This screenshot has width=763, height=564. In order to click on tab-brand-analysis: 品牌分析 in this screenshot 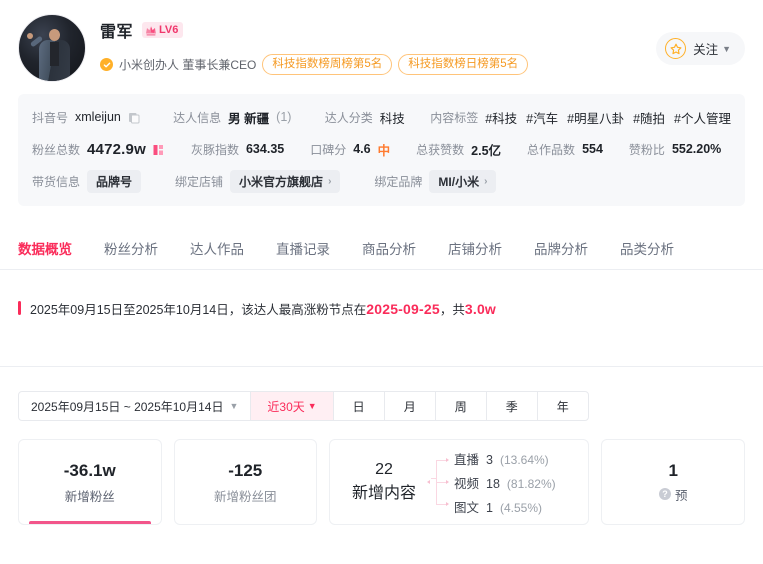, I will do `click(561, 249)`.